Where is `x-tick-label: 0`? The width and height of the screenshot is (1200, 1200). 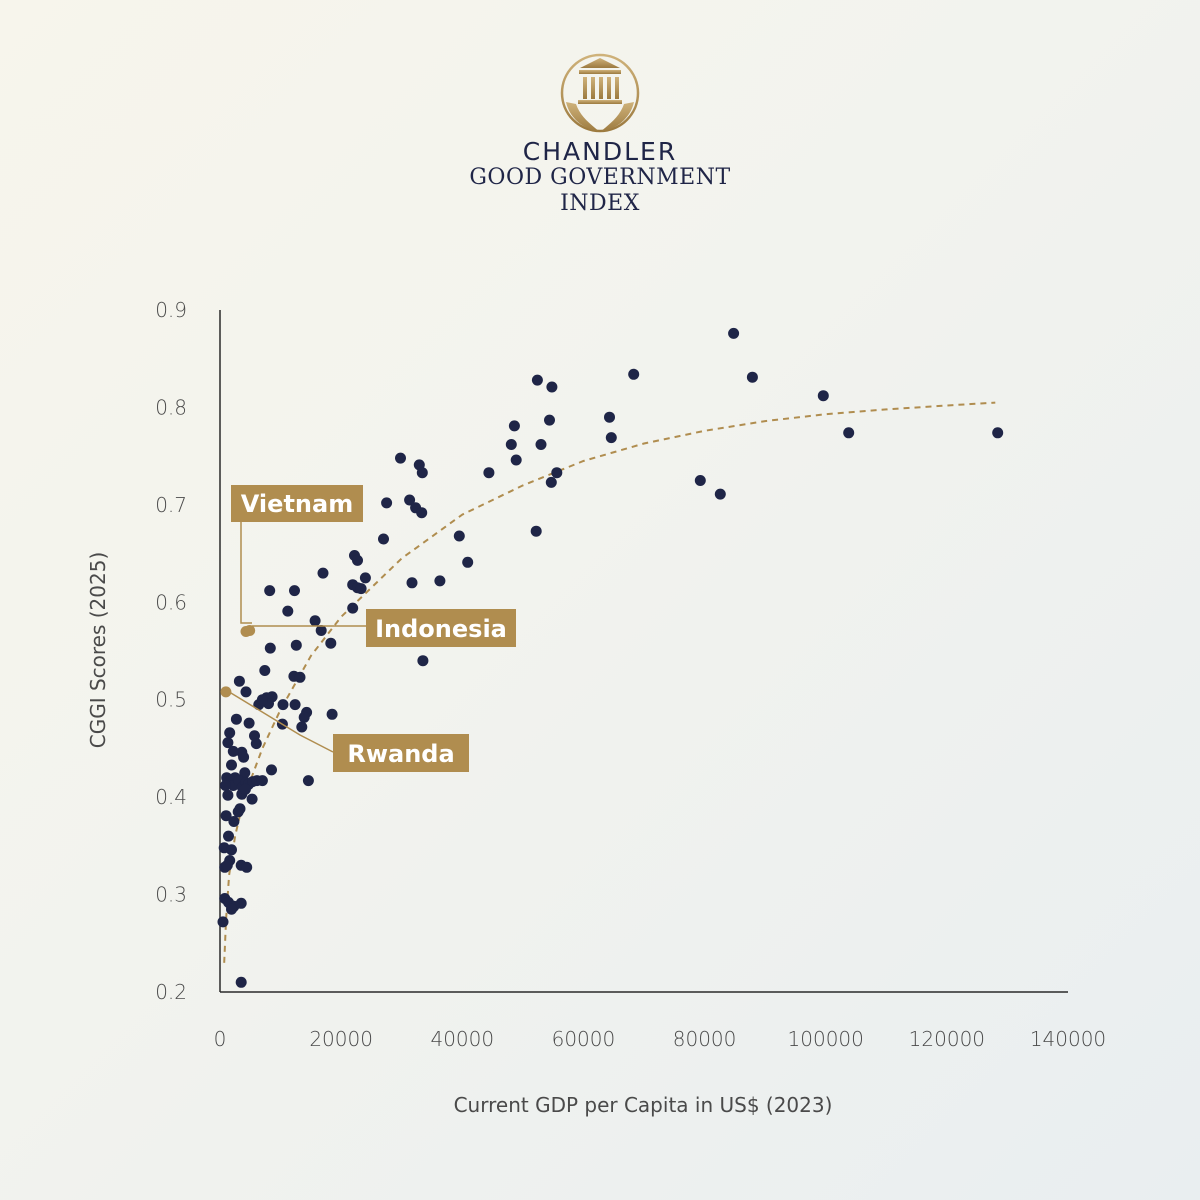 x-tick-label: 0 is located at coordinates (220, 1039).